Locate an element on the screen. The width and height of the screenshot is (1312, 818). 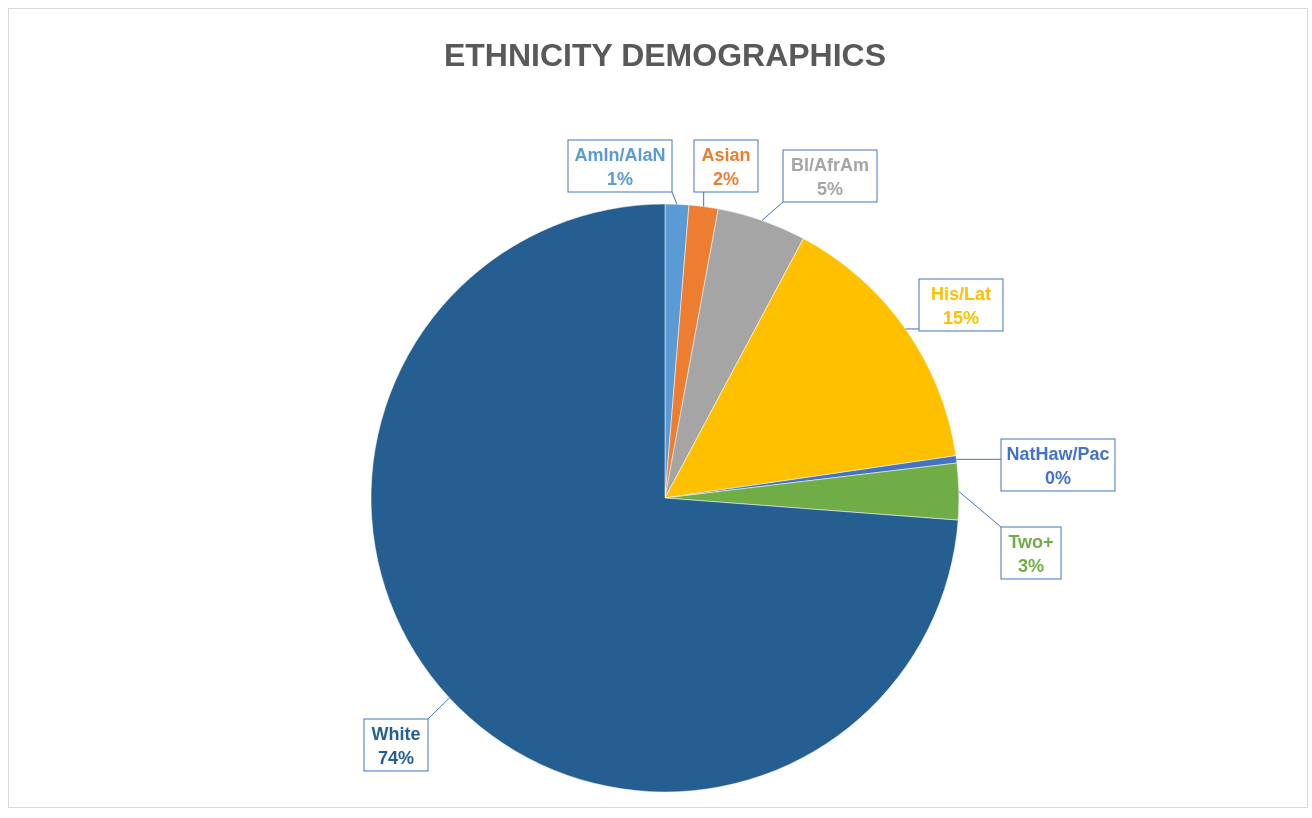
data-label: 15% is located at coordinates (961, 318).